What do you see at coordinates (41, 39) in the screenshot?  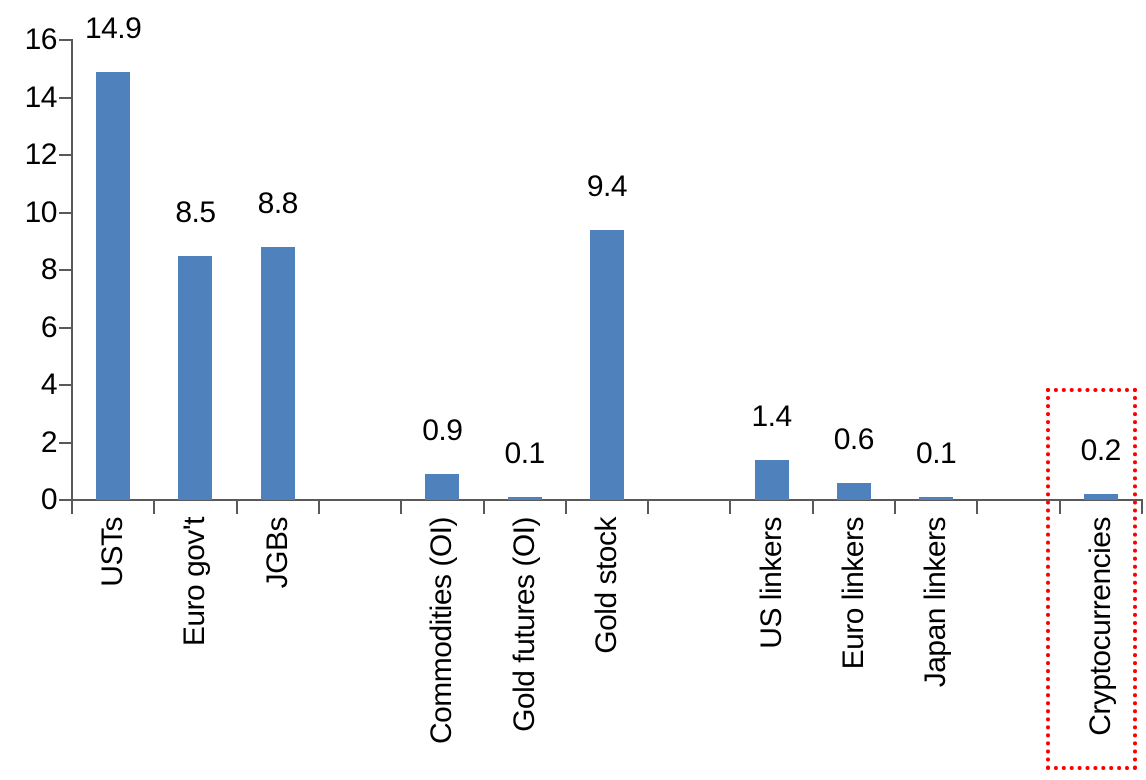 I see `y-tick-label-16: 16` at bounding box center [41, 39].